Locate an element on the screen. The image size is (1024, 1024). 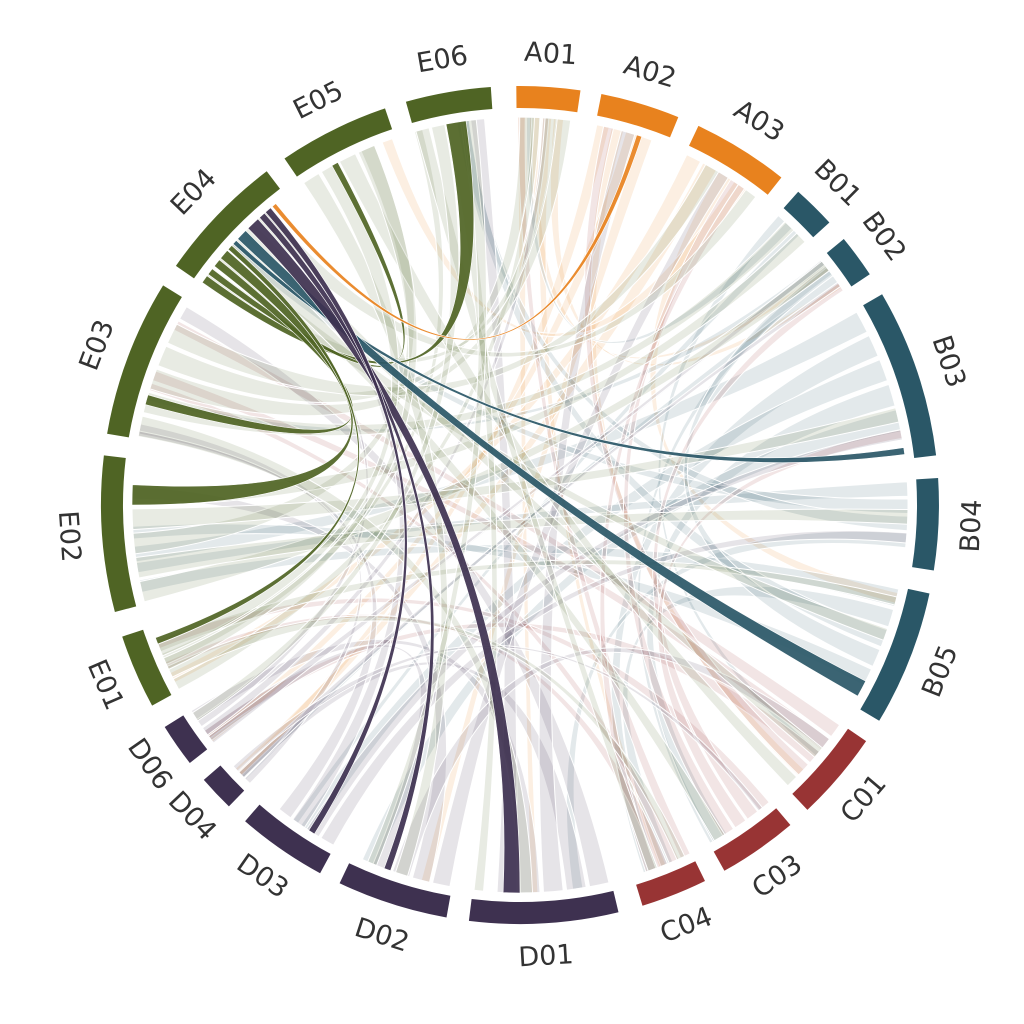
segment-label-c03: C03 is located at coordinates (777, 877).